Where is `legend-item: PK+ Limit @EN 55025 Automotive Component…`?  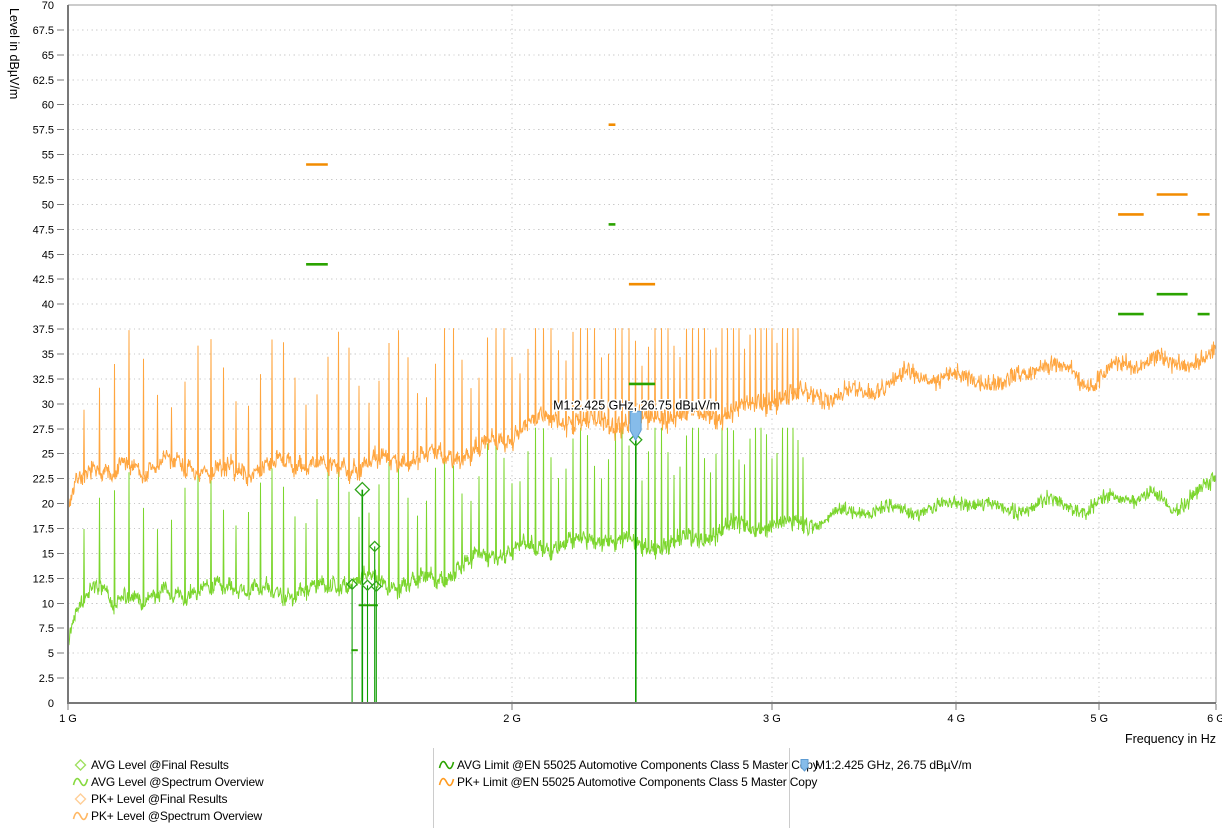
legend-item: PK+ Limit @EN 55025 Automotive Component… is located at coordinates (627, 781).